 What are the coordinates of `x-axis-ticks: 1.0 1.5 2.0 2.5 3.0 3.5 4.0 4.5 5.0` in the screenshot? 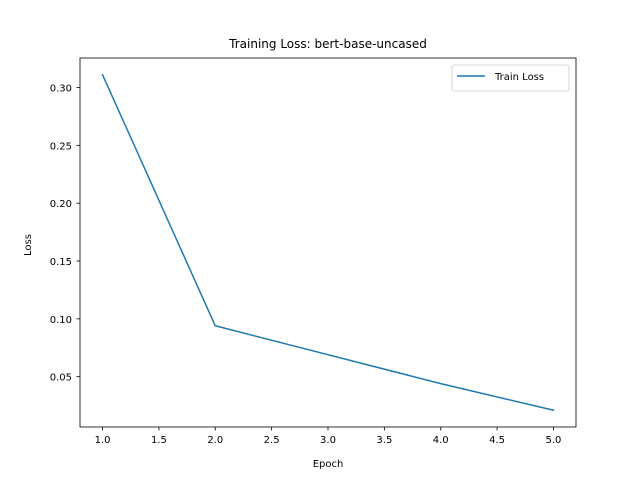 It's located at (328, 436).